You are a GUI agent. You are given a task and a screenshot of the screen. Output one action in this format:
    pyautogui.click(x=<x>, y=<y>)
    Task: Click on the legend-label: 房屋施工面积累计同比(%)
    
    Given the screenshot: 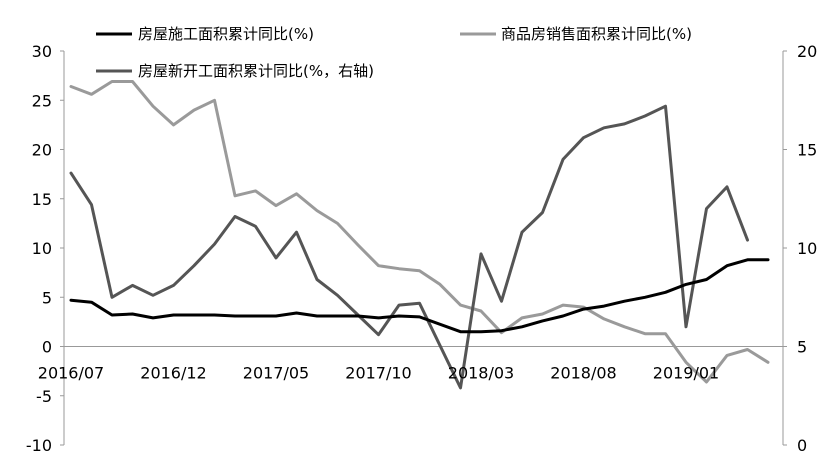 What is the action you would take?
    pyautogui.click(x=226, y=34)
    